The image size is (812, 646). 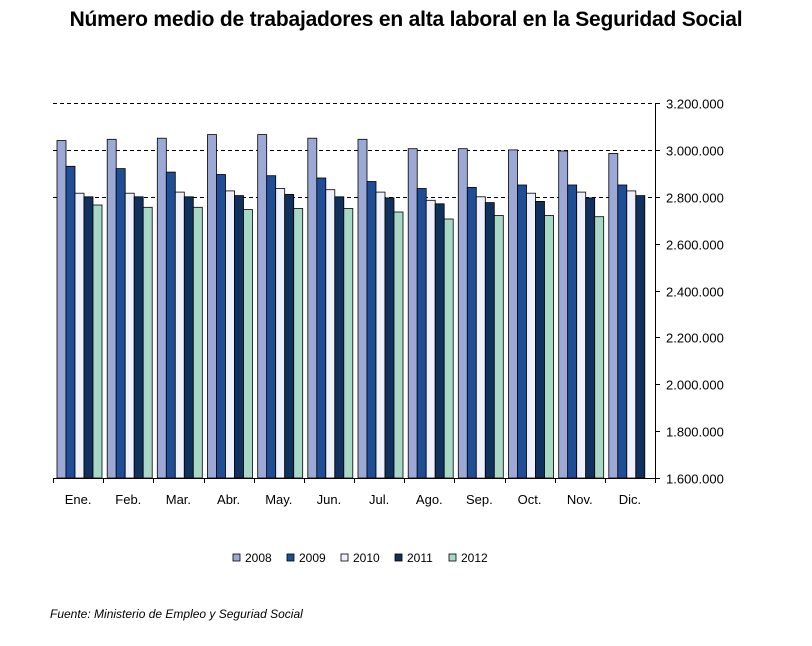 I want to click on x-tick-label: May., so click(x=278, y=499).